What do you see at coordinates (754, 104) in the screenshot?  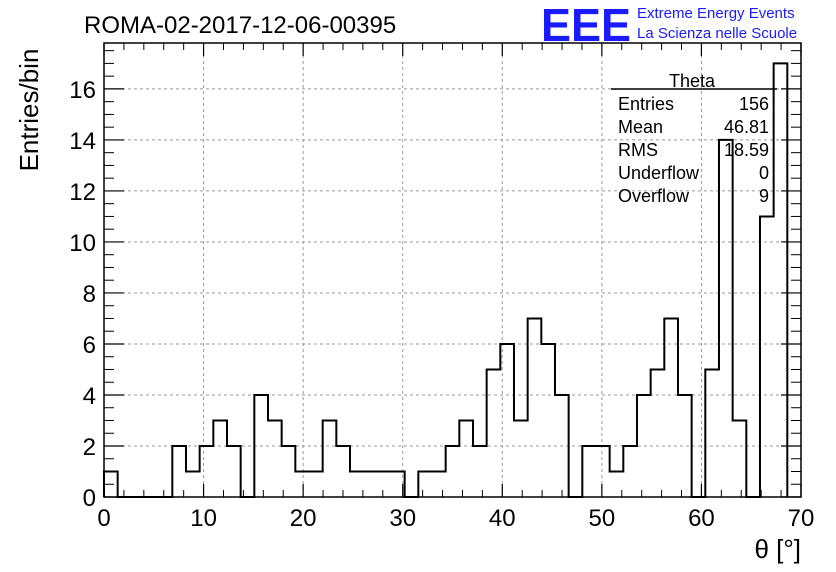 I see `stats-value-entries: 156` at bounding box center [754, 104].